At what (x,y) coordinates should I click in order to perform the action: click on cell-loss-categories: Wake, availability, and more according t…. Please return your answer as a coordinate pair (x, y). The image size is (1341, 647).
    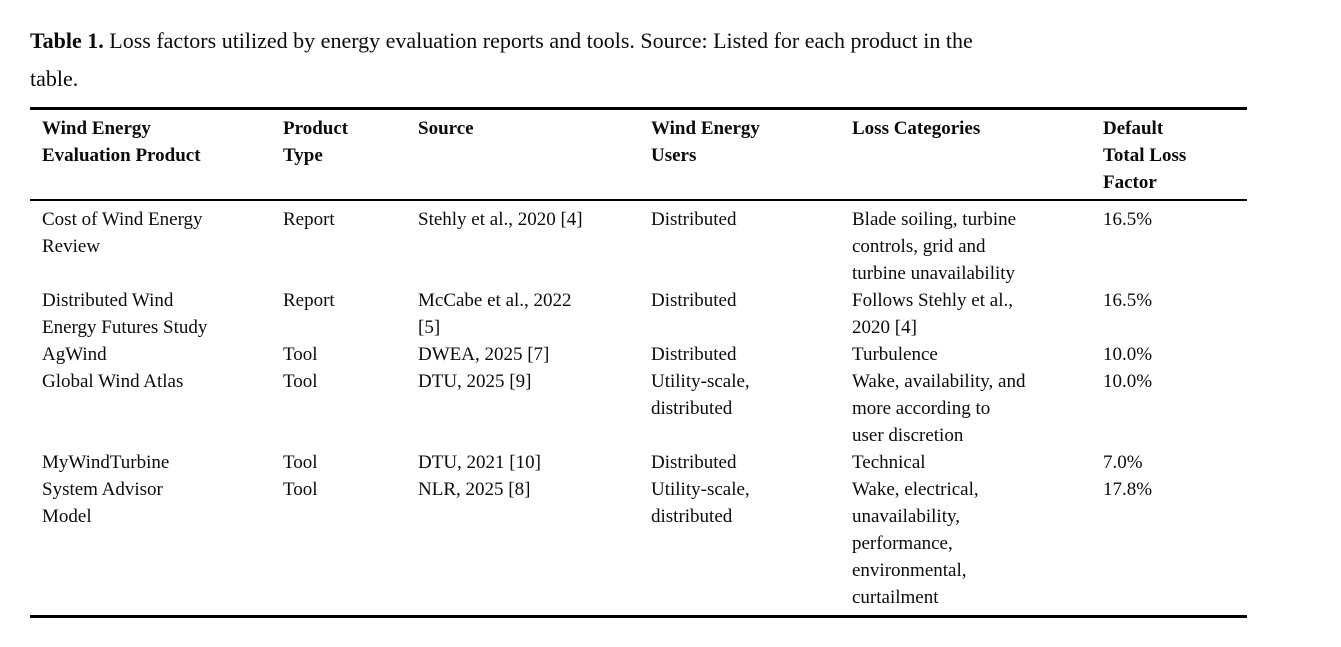
    Looking at the image, I should click on (939, 408).